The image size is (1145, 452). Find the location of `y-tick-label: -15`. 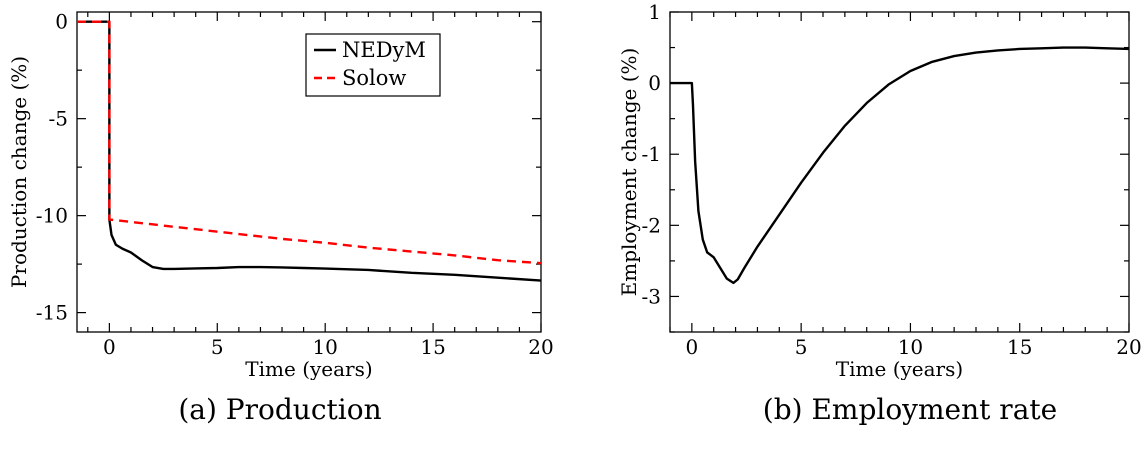

y-tick-label: -15 is located at coordinates (52, 313).